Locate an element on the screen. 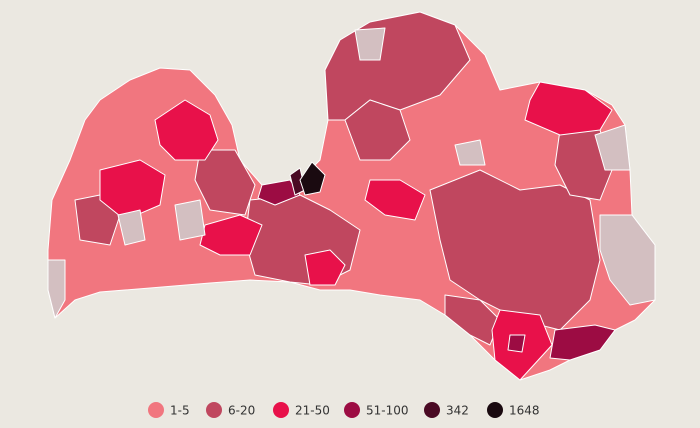  legend-label: 342 is located at coordinates (457, 411).